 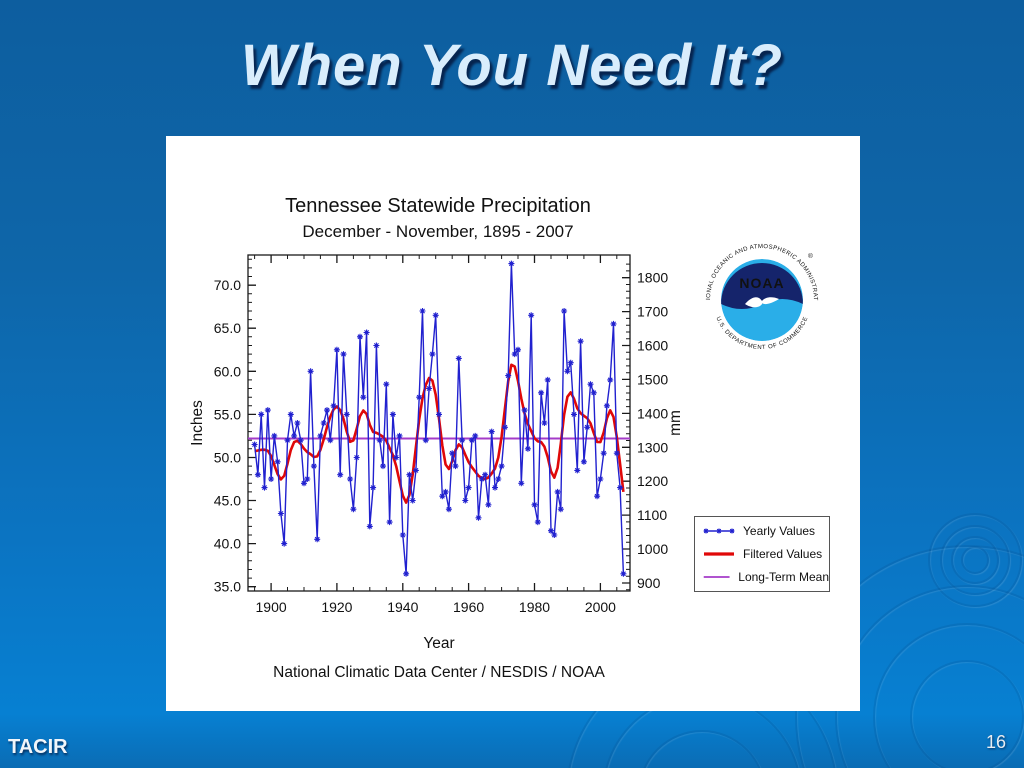 I want to click on y-tick-label-mm: 1700, so click(x=652, y=312).